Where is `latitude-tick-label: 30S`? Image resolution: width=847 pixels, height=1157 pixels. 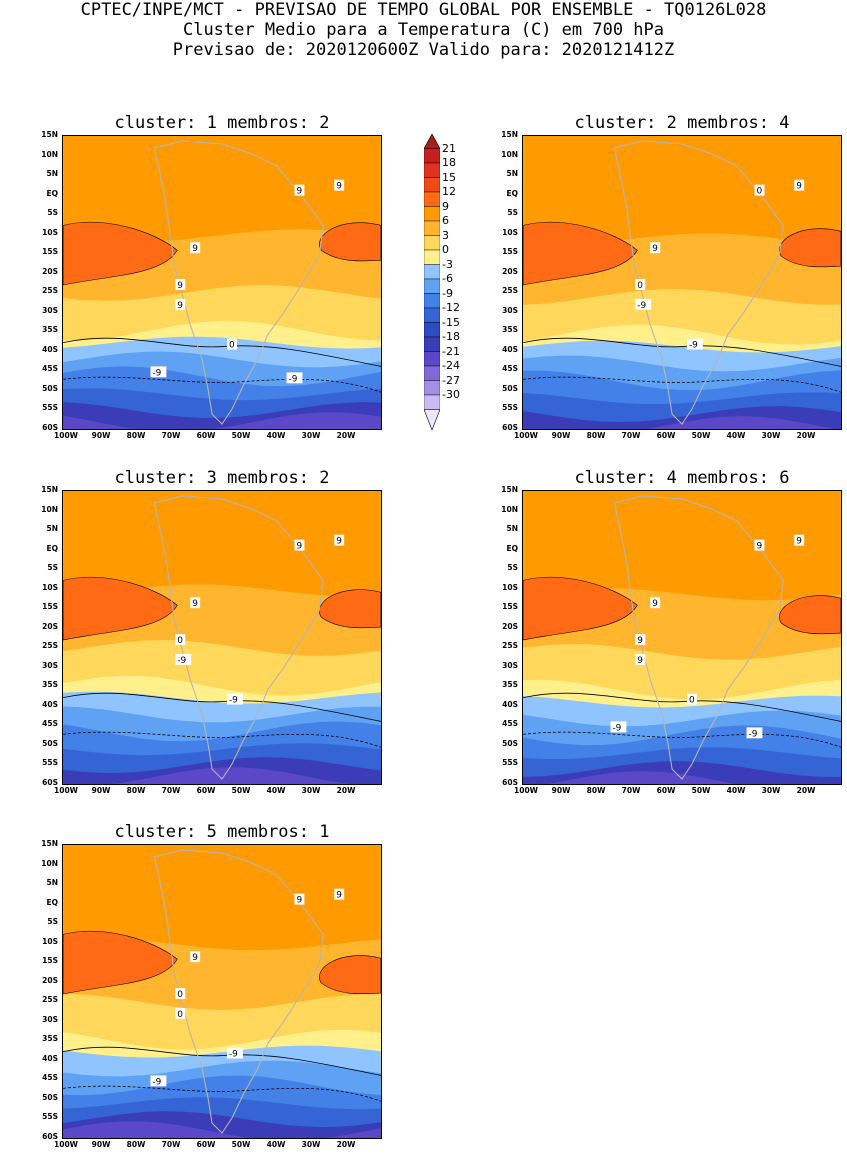
latitude-tick-label: 30S is located at coordinates (50, 310).